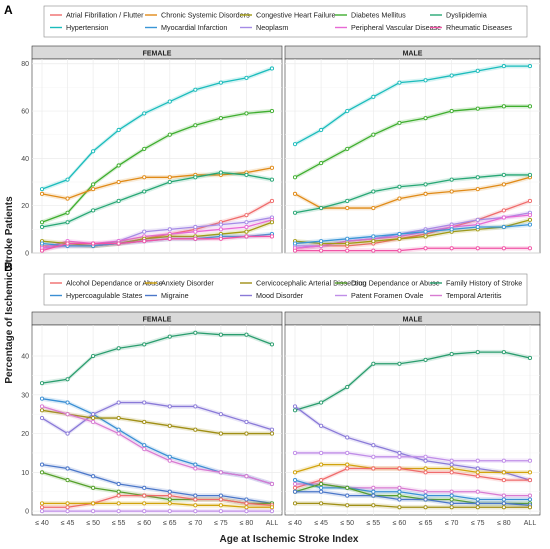 The image size is (550, 549). What do you see at coordinates (458, 15) in the screenshot?
I see `legend-item: Dyslipidemia` at bounding box center [458, 15].